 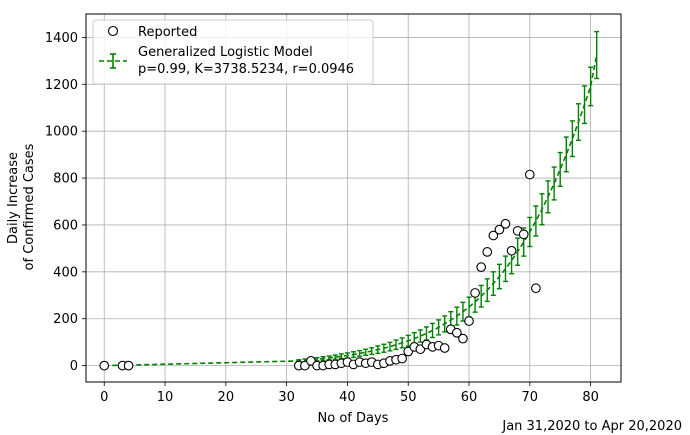 I want to click on x-tick-label: 20, so click(x=226, y=397).